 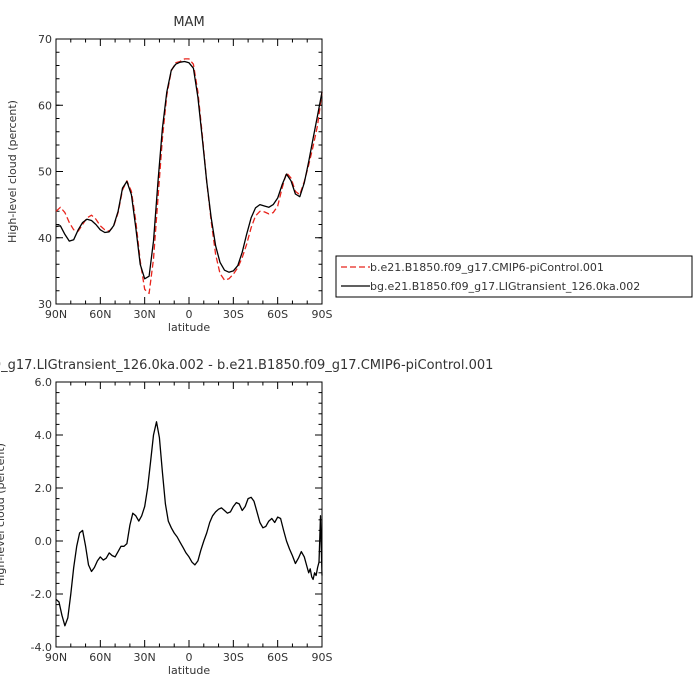 I want to click on diff-chart-x-tick-label: 0, so click(x=189, y=657).